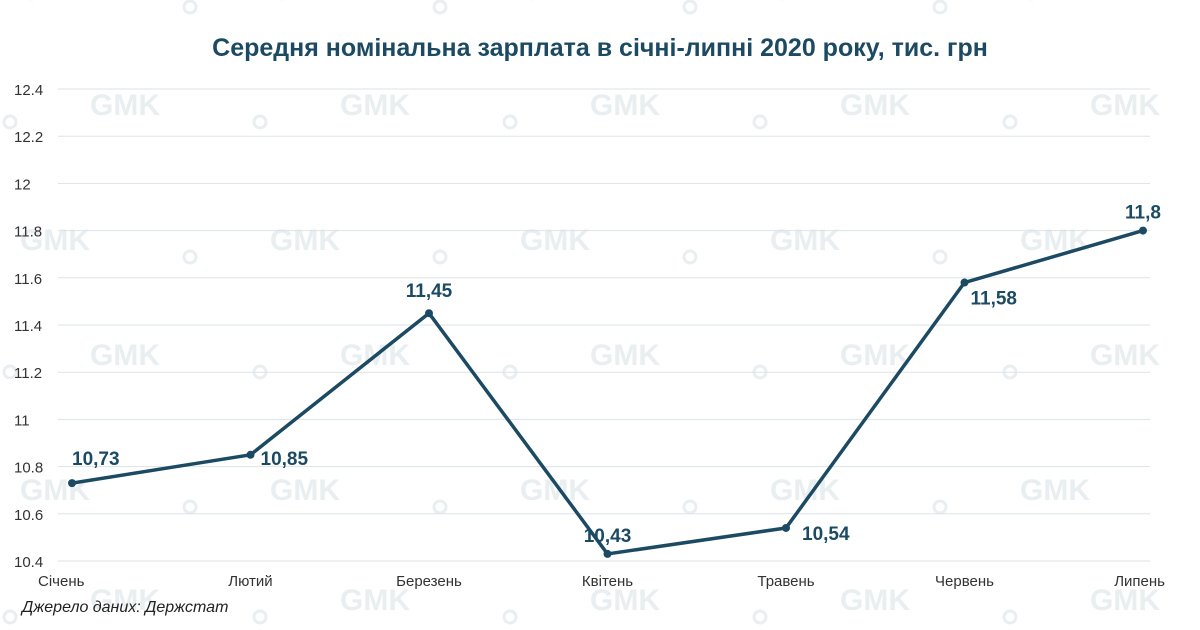  What do you see at coordinates (28, 90) in the screenshot?
I see `y-tick-label: 12.4` at bounding box center [28, 90].